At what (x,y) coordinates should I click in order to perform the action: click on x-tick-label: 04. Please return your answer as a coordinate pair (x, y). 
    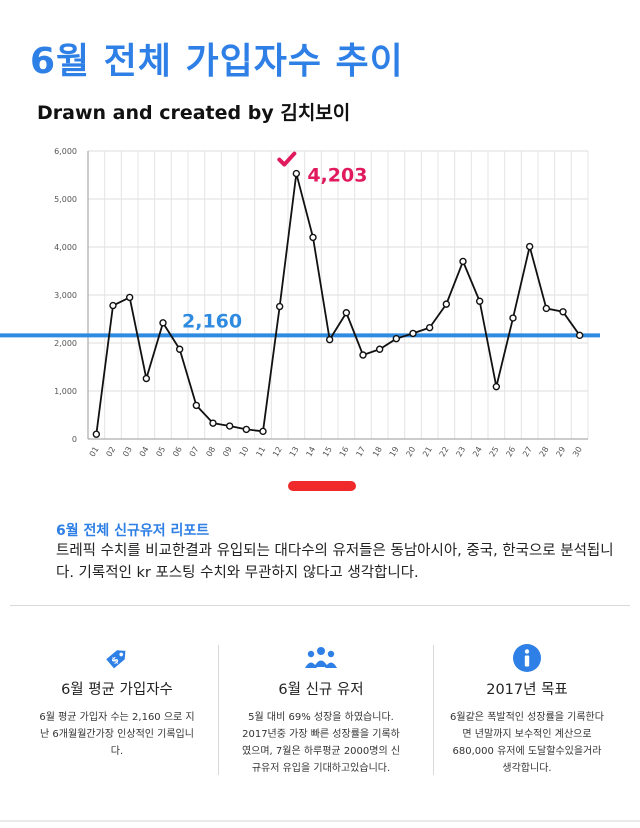
    Looking at the image, I should click on (144, 451).